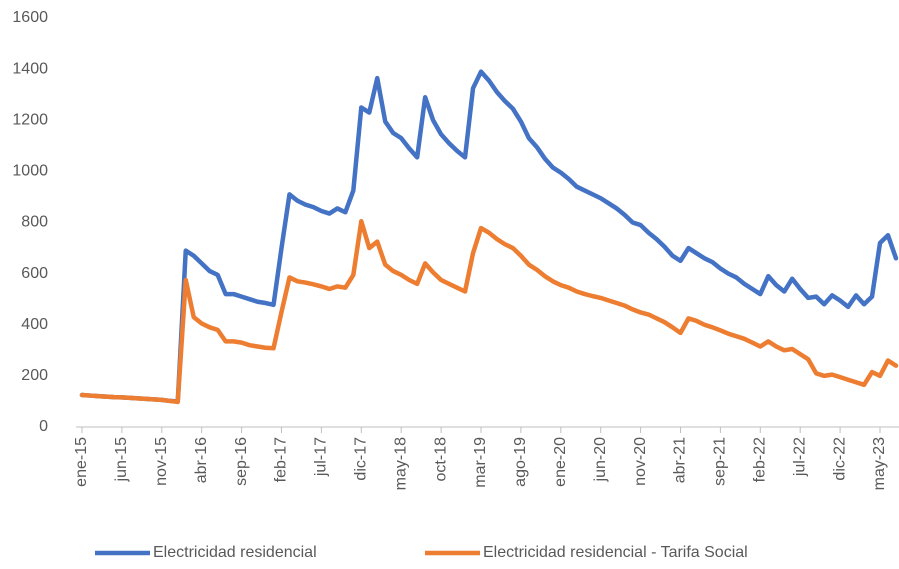 This screenshot has height=569, width=899. Describe the element at coordinates (34, 324) in the screenshot. I see `y-tick-label: 400` at that location.